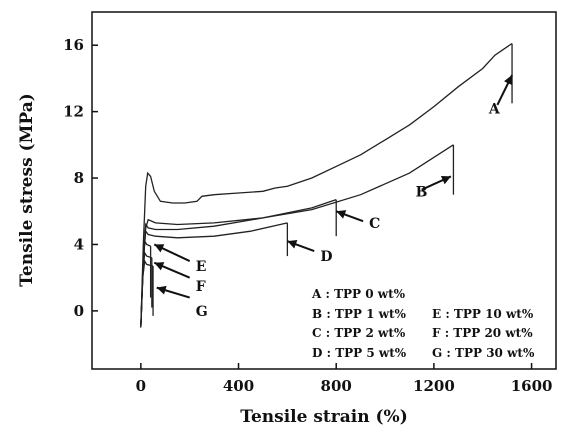 This screenshot has height=438, width=575. What do you see at coordinates (238, 386) in the screenshot?
I see `x-tick-label-400: 400` at bounding box center [238, 386].